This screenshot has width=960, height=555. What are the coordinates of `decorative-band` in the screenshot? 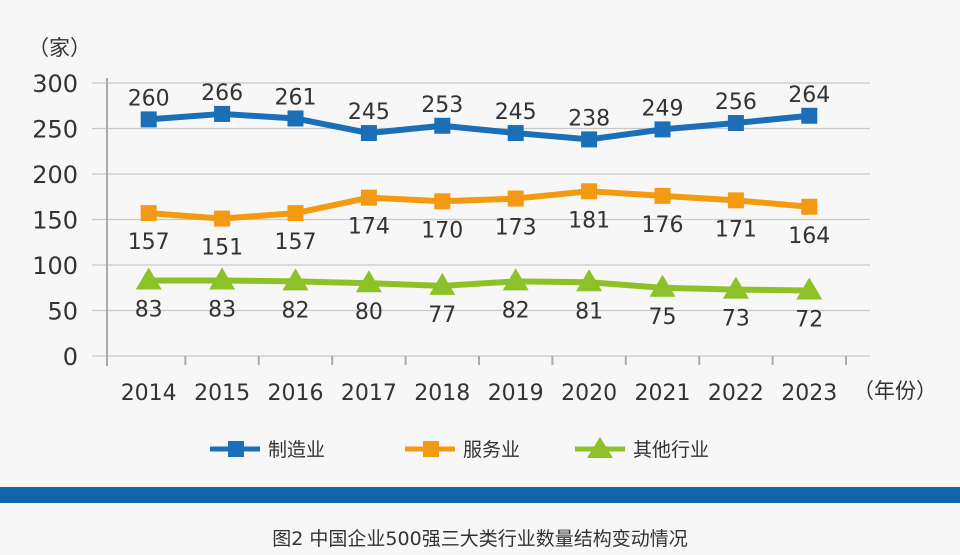 It's located at (480, 495).